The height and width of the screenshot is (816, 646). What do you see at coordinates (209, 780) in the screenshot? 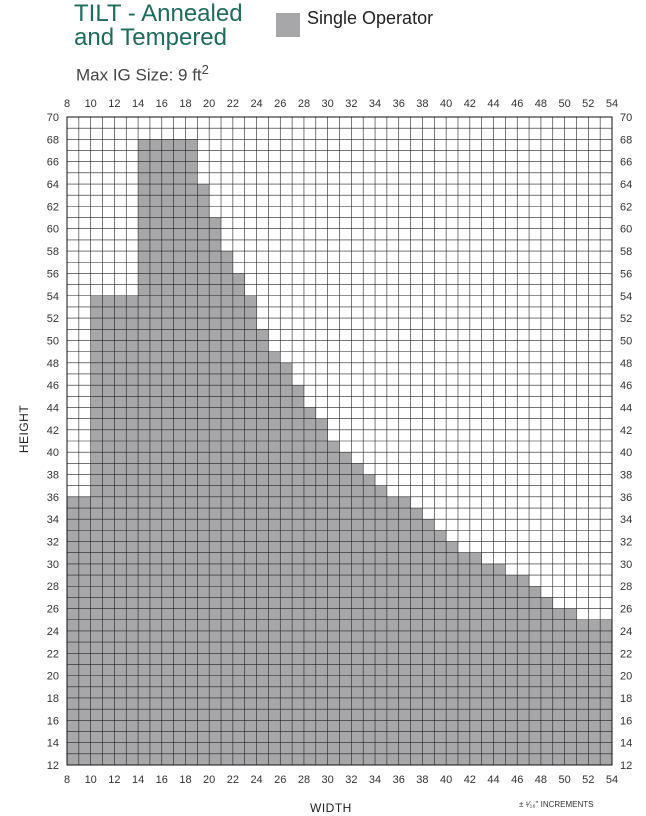
I see `x-tick-label-bottom: 20` at bounding box center [209, 780].